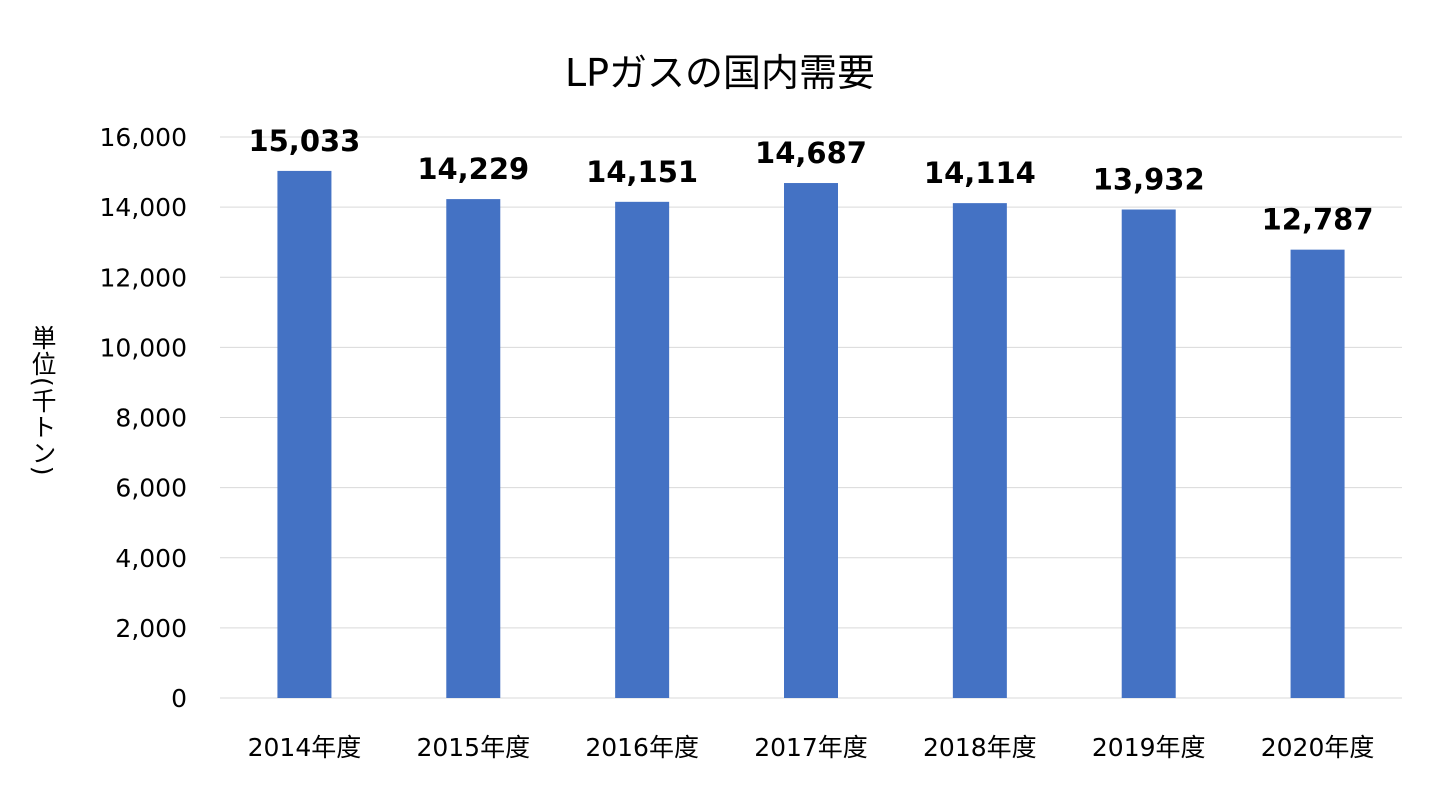 This screenshot has width=1440, height=810. Describe the element at coordinates (143, 347) in the screenshot. I see `y-tick-label: 10,000` at that location.